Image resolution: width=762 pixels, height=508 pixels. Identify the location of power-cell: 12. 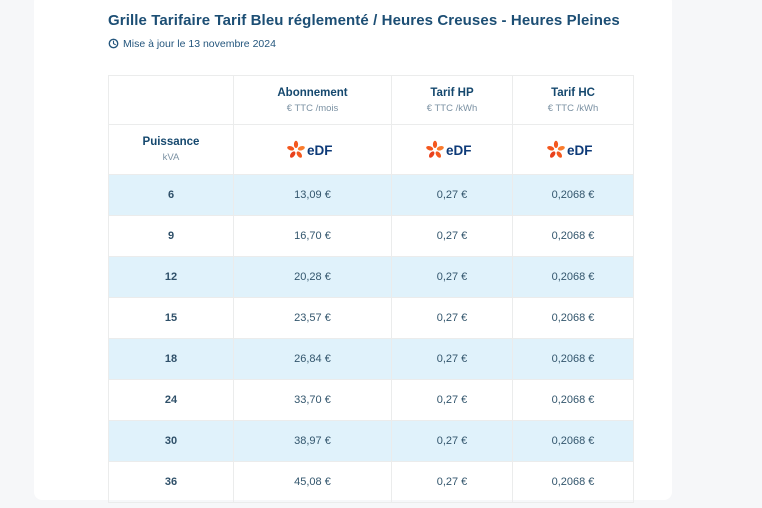
(171, 277).